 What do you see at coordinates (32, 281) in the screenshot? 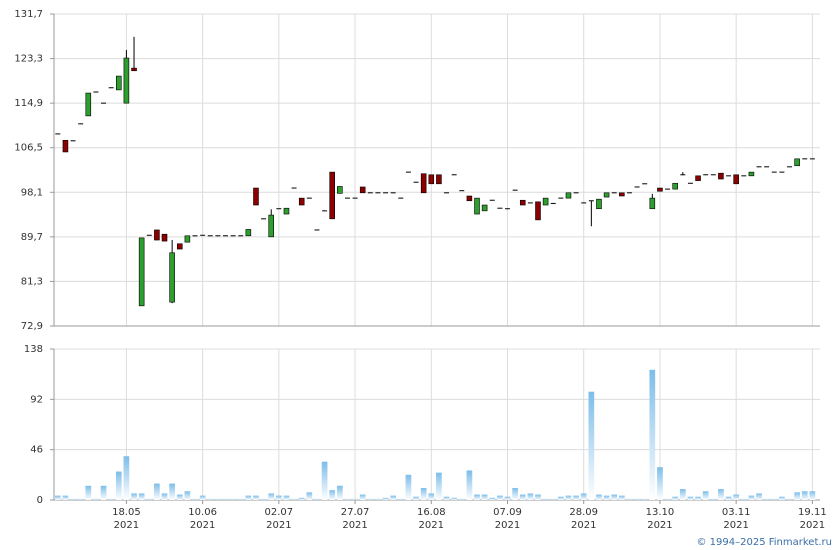
I see `y-tick-label: 81,3` at bounding box center [32, 281].